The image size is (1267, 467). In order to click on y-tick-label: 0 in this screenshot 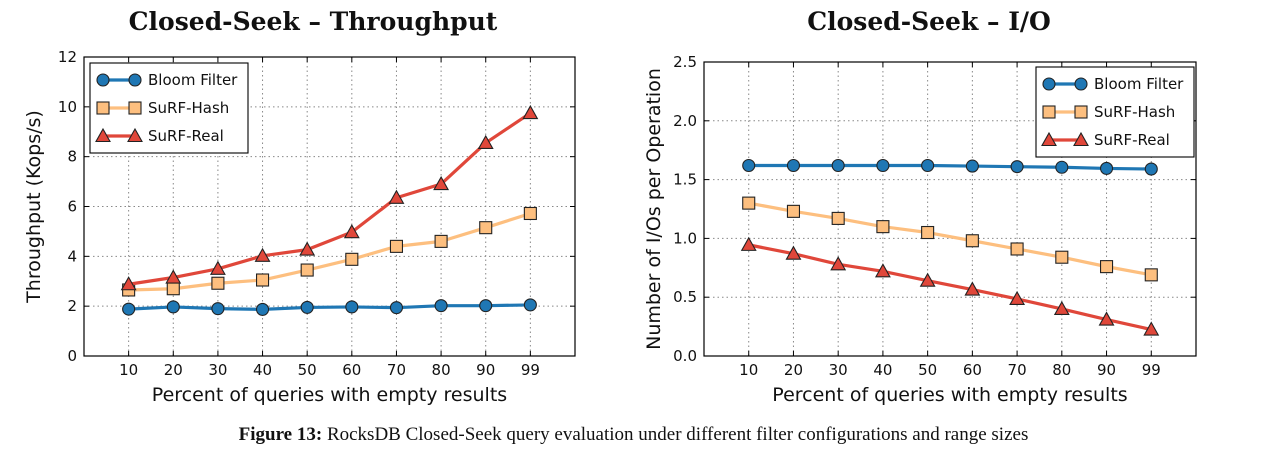, I will do `click(72, 356)`.